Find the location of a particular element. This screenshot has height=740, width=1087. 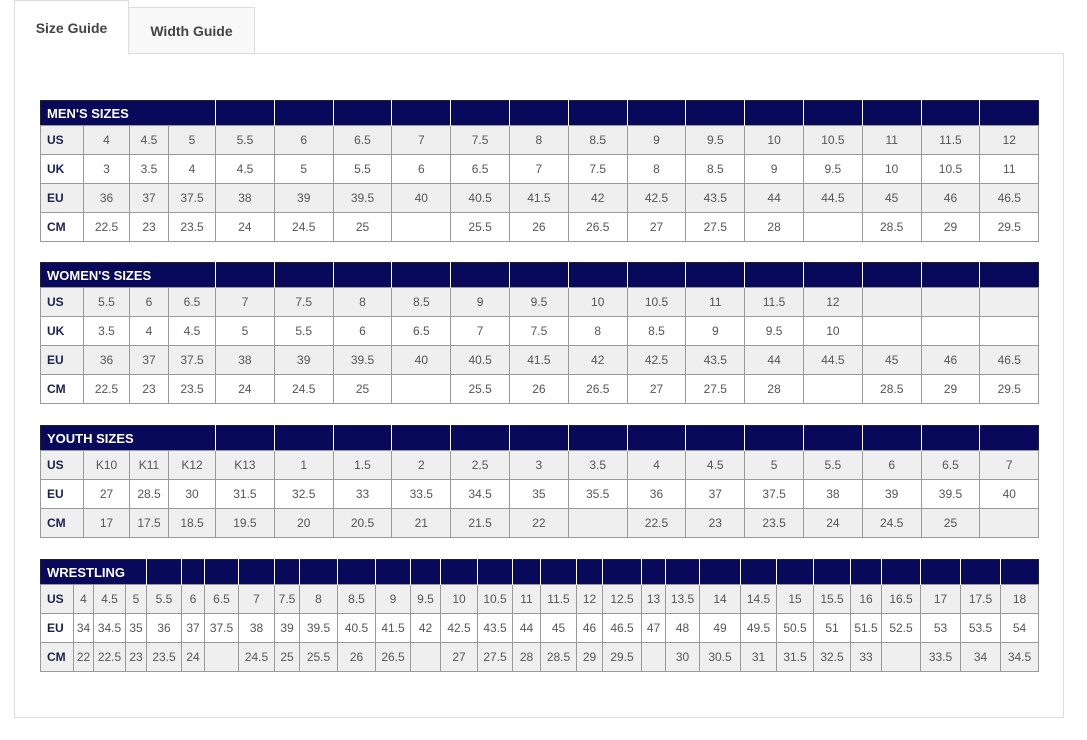

size-cell: 10 is located at coordinates (597, 302).